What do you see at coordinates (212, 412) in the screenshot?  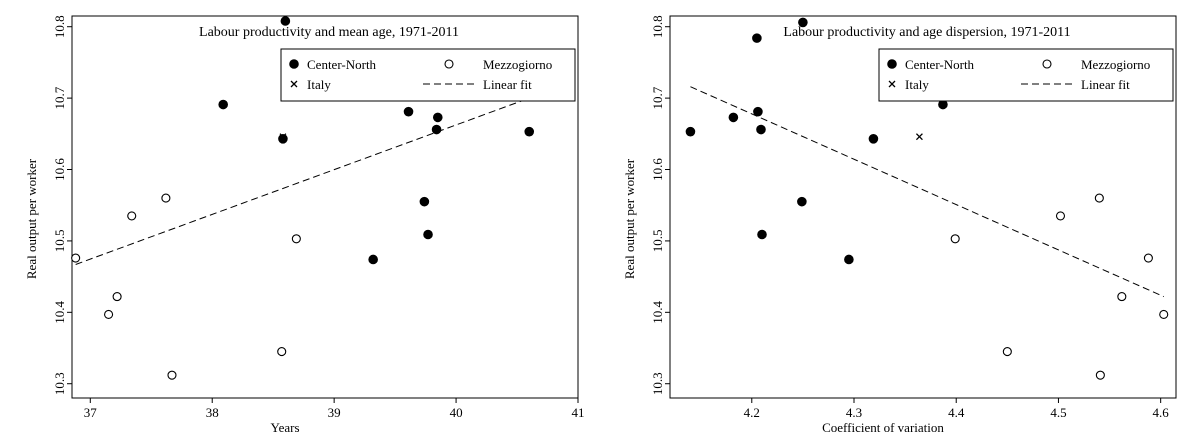 I see `x-tick-label: 38` at bounding box center [212, 412].